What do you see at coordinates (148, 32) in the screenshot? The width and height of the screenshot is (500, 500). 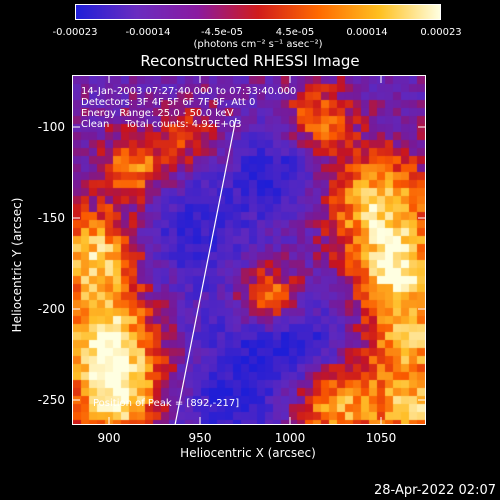 I see `colorbar-tick: -0.00014` at bounding box center [148, 32].